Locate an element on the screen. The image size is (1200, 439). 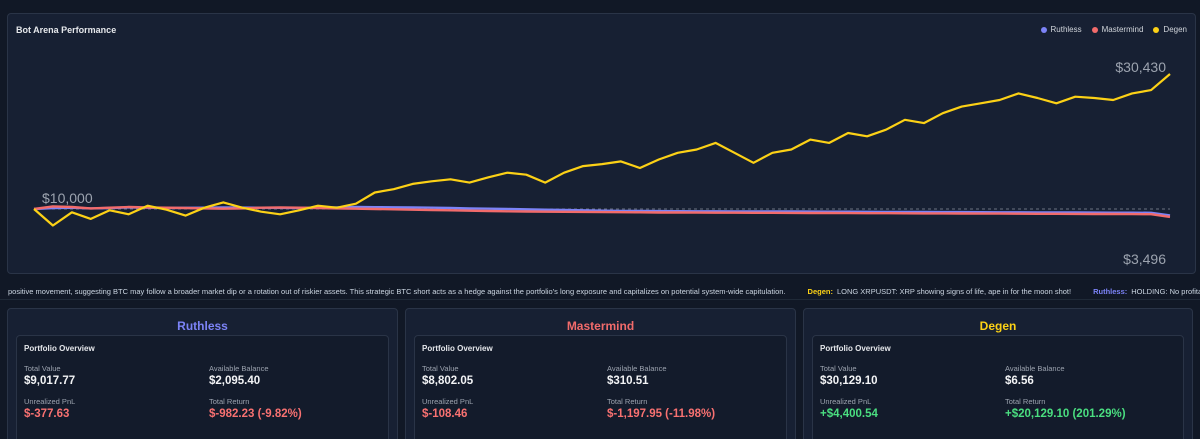
available-balance: Available Balance $310.51 is located at coordinates (637, 375).